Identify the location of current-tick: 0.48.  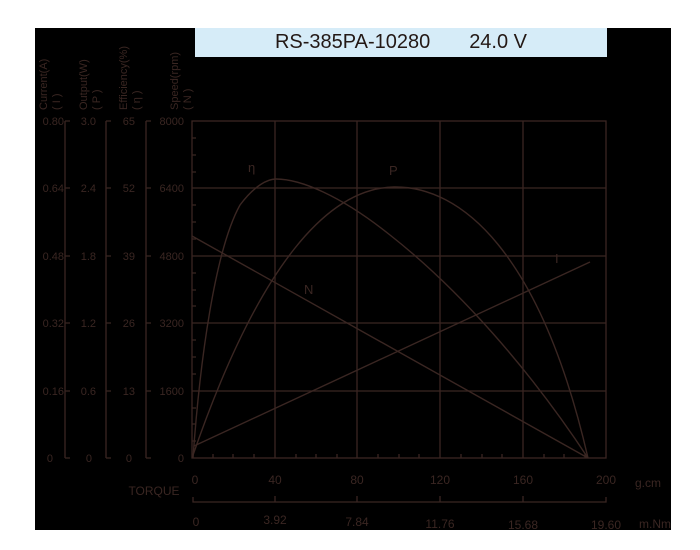
(53, 257).